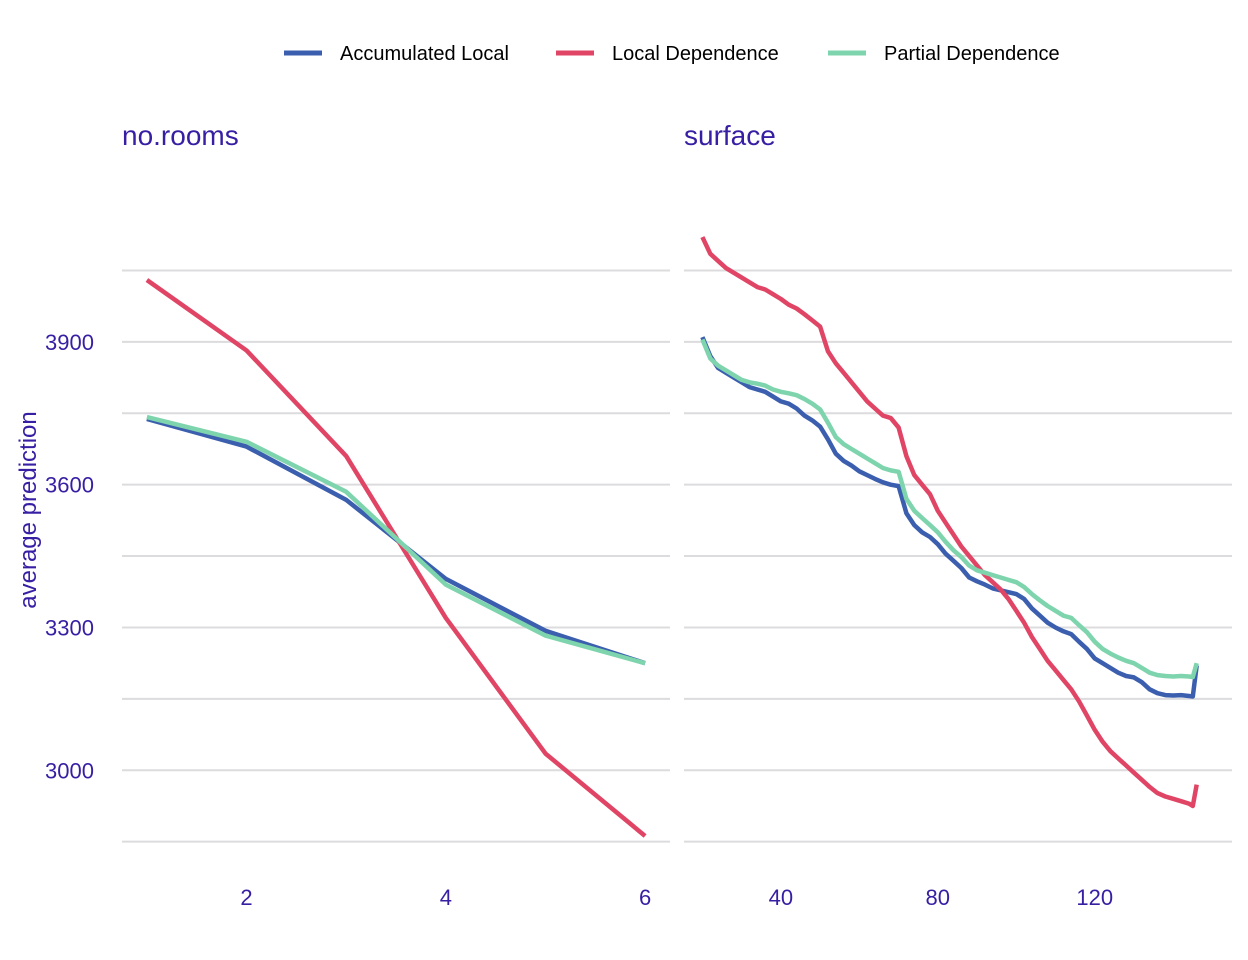 The image size is (1248, 960). Describe the element at coordinates (695, 54) in the screenshot. I see `legend-label: Local Dependence` at that location.